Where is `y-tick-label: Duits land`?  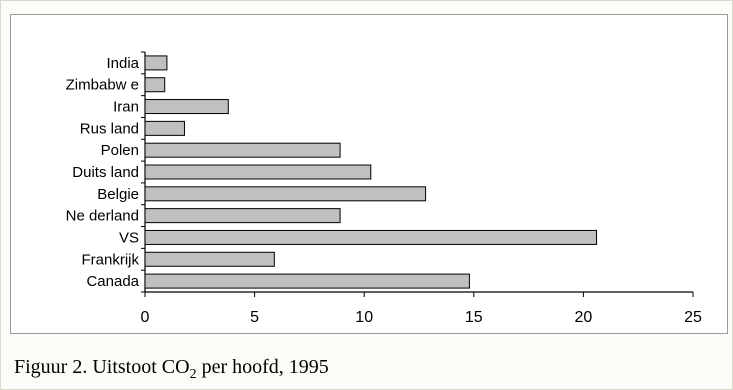 y-tick-label: Duits land is located at coordinates (105, 172).